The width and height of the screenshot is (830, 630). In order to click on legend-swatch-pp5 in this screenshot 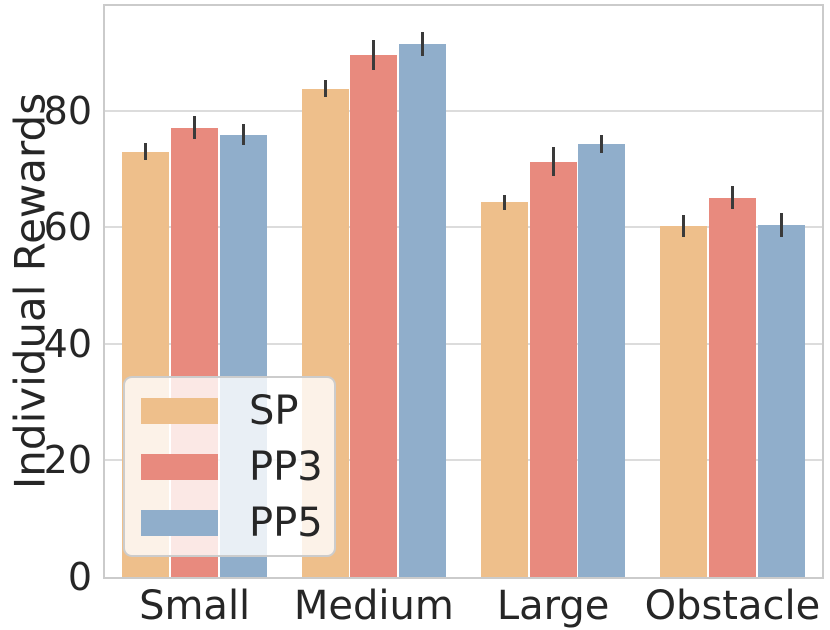, I will do `click(179, 523)`.